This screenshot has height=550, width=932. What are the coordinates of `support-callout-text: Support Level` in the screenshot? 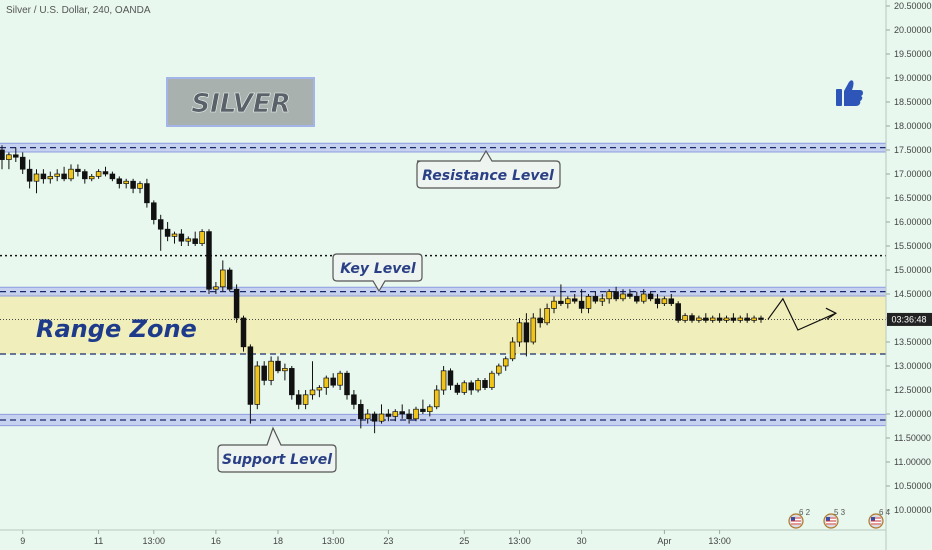 It's located at (277, 460).